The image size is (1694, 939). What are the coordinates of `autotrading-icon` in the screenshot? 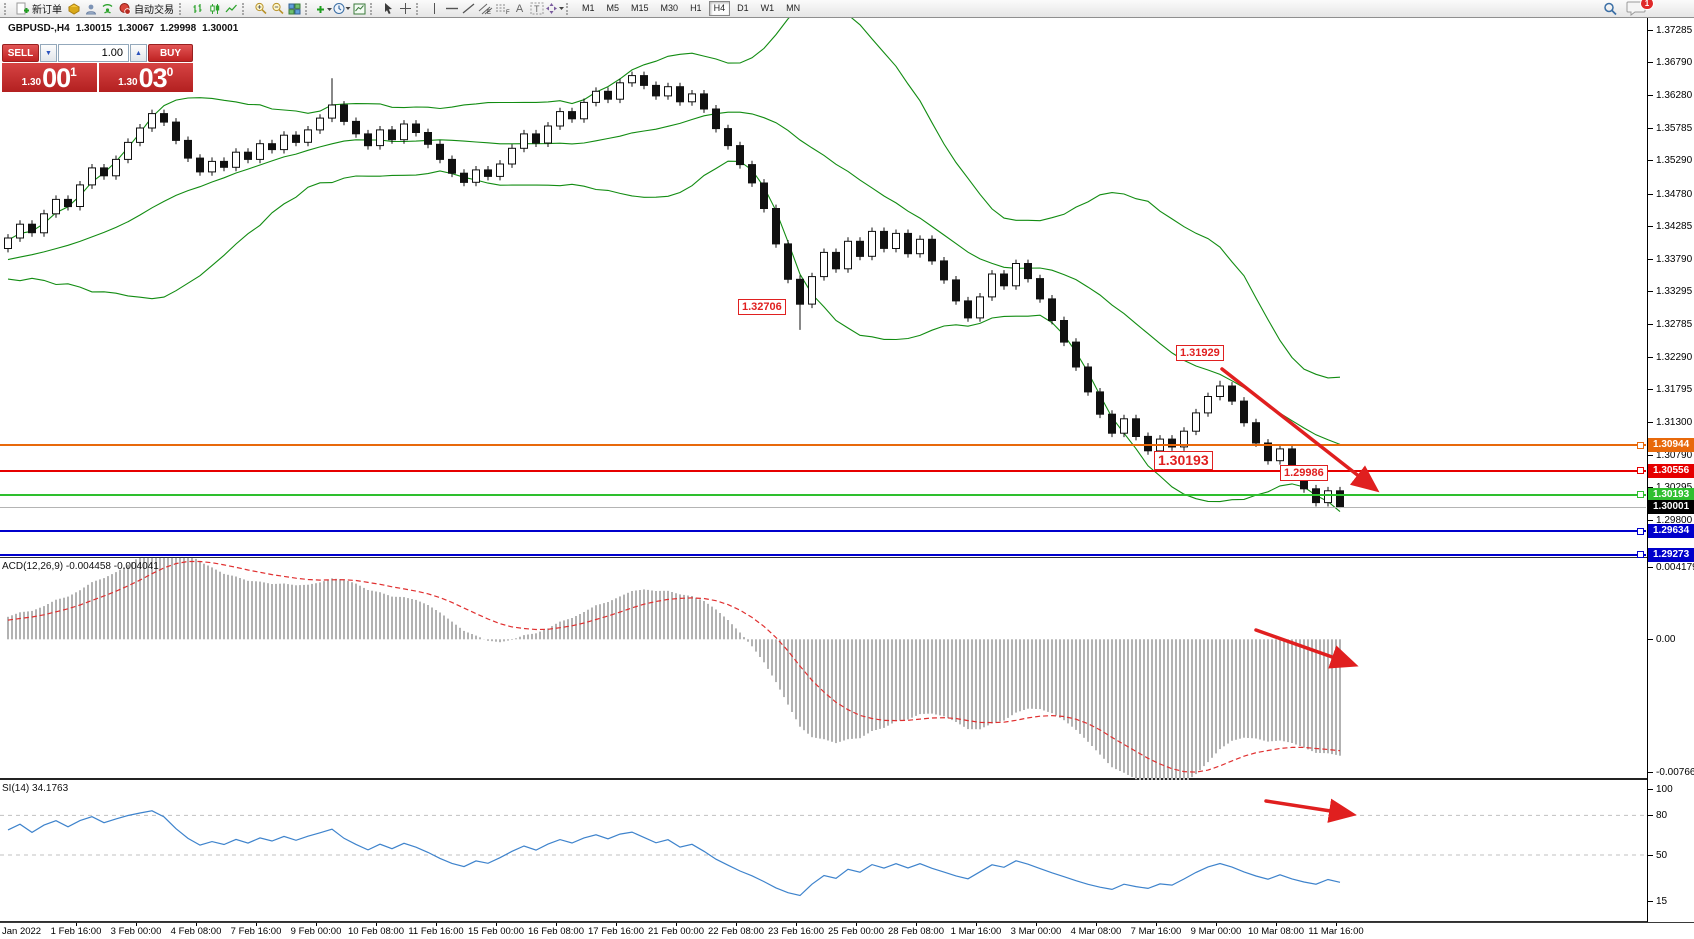 It's located at (124, 8).